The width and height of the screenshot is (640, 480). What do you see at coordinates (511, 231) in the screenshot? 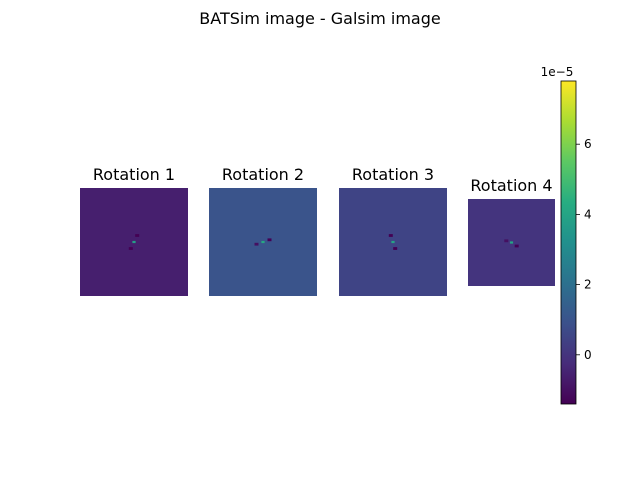
I see `panel-rotation-4: Rotation 4` at bounding box center [511, 231].